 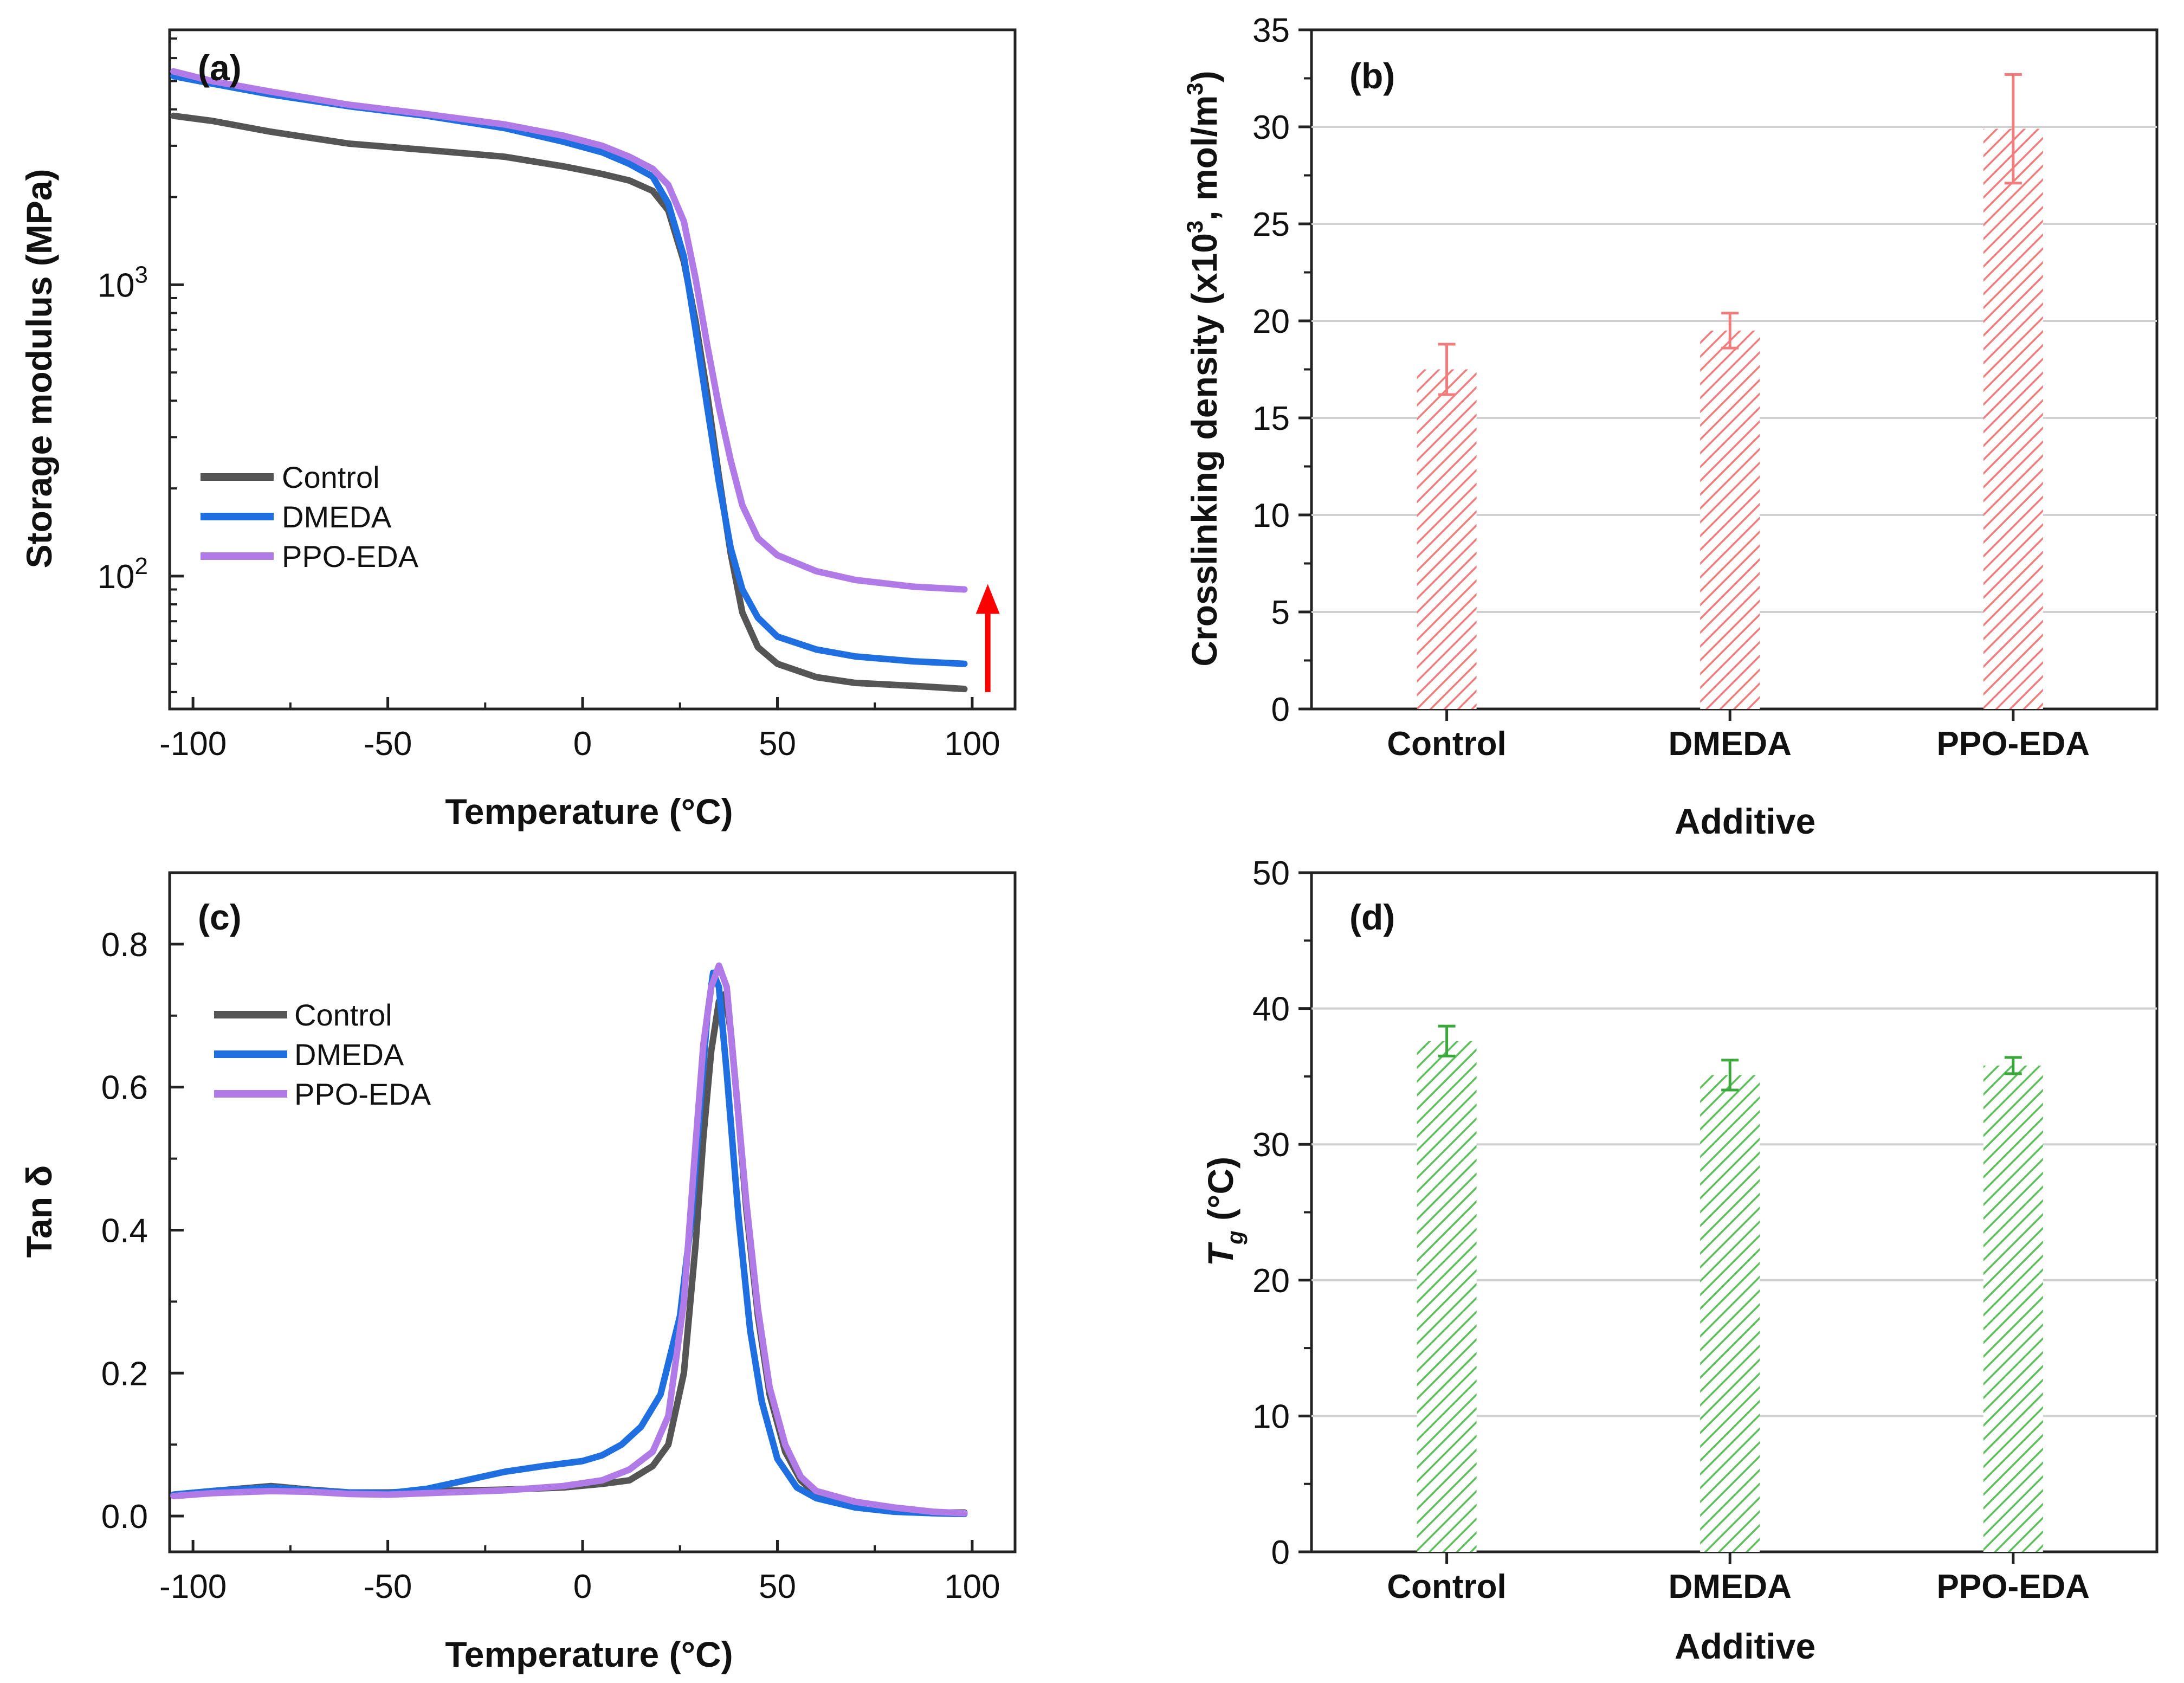 What do you see at coordinates (1195, 89) in the screenshot?
I see `panel-b-ylabel-sup2: 3` at bounding box center [1195, 89].